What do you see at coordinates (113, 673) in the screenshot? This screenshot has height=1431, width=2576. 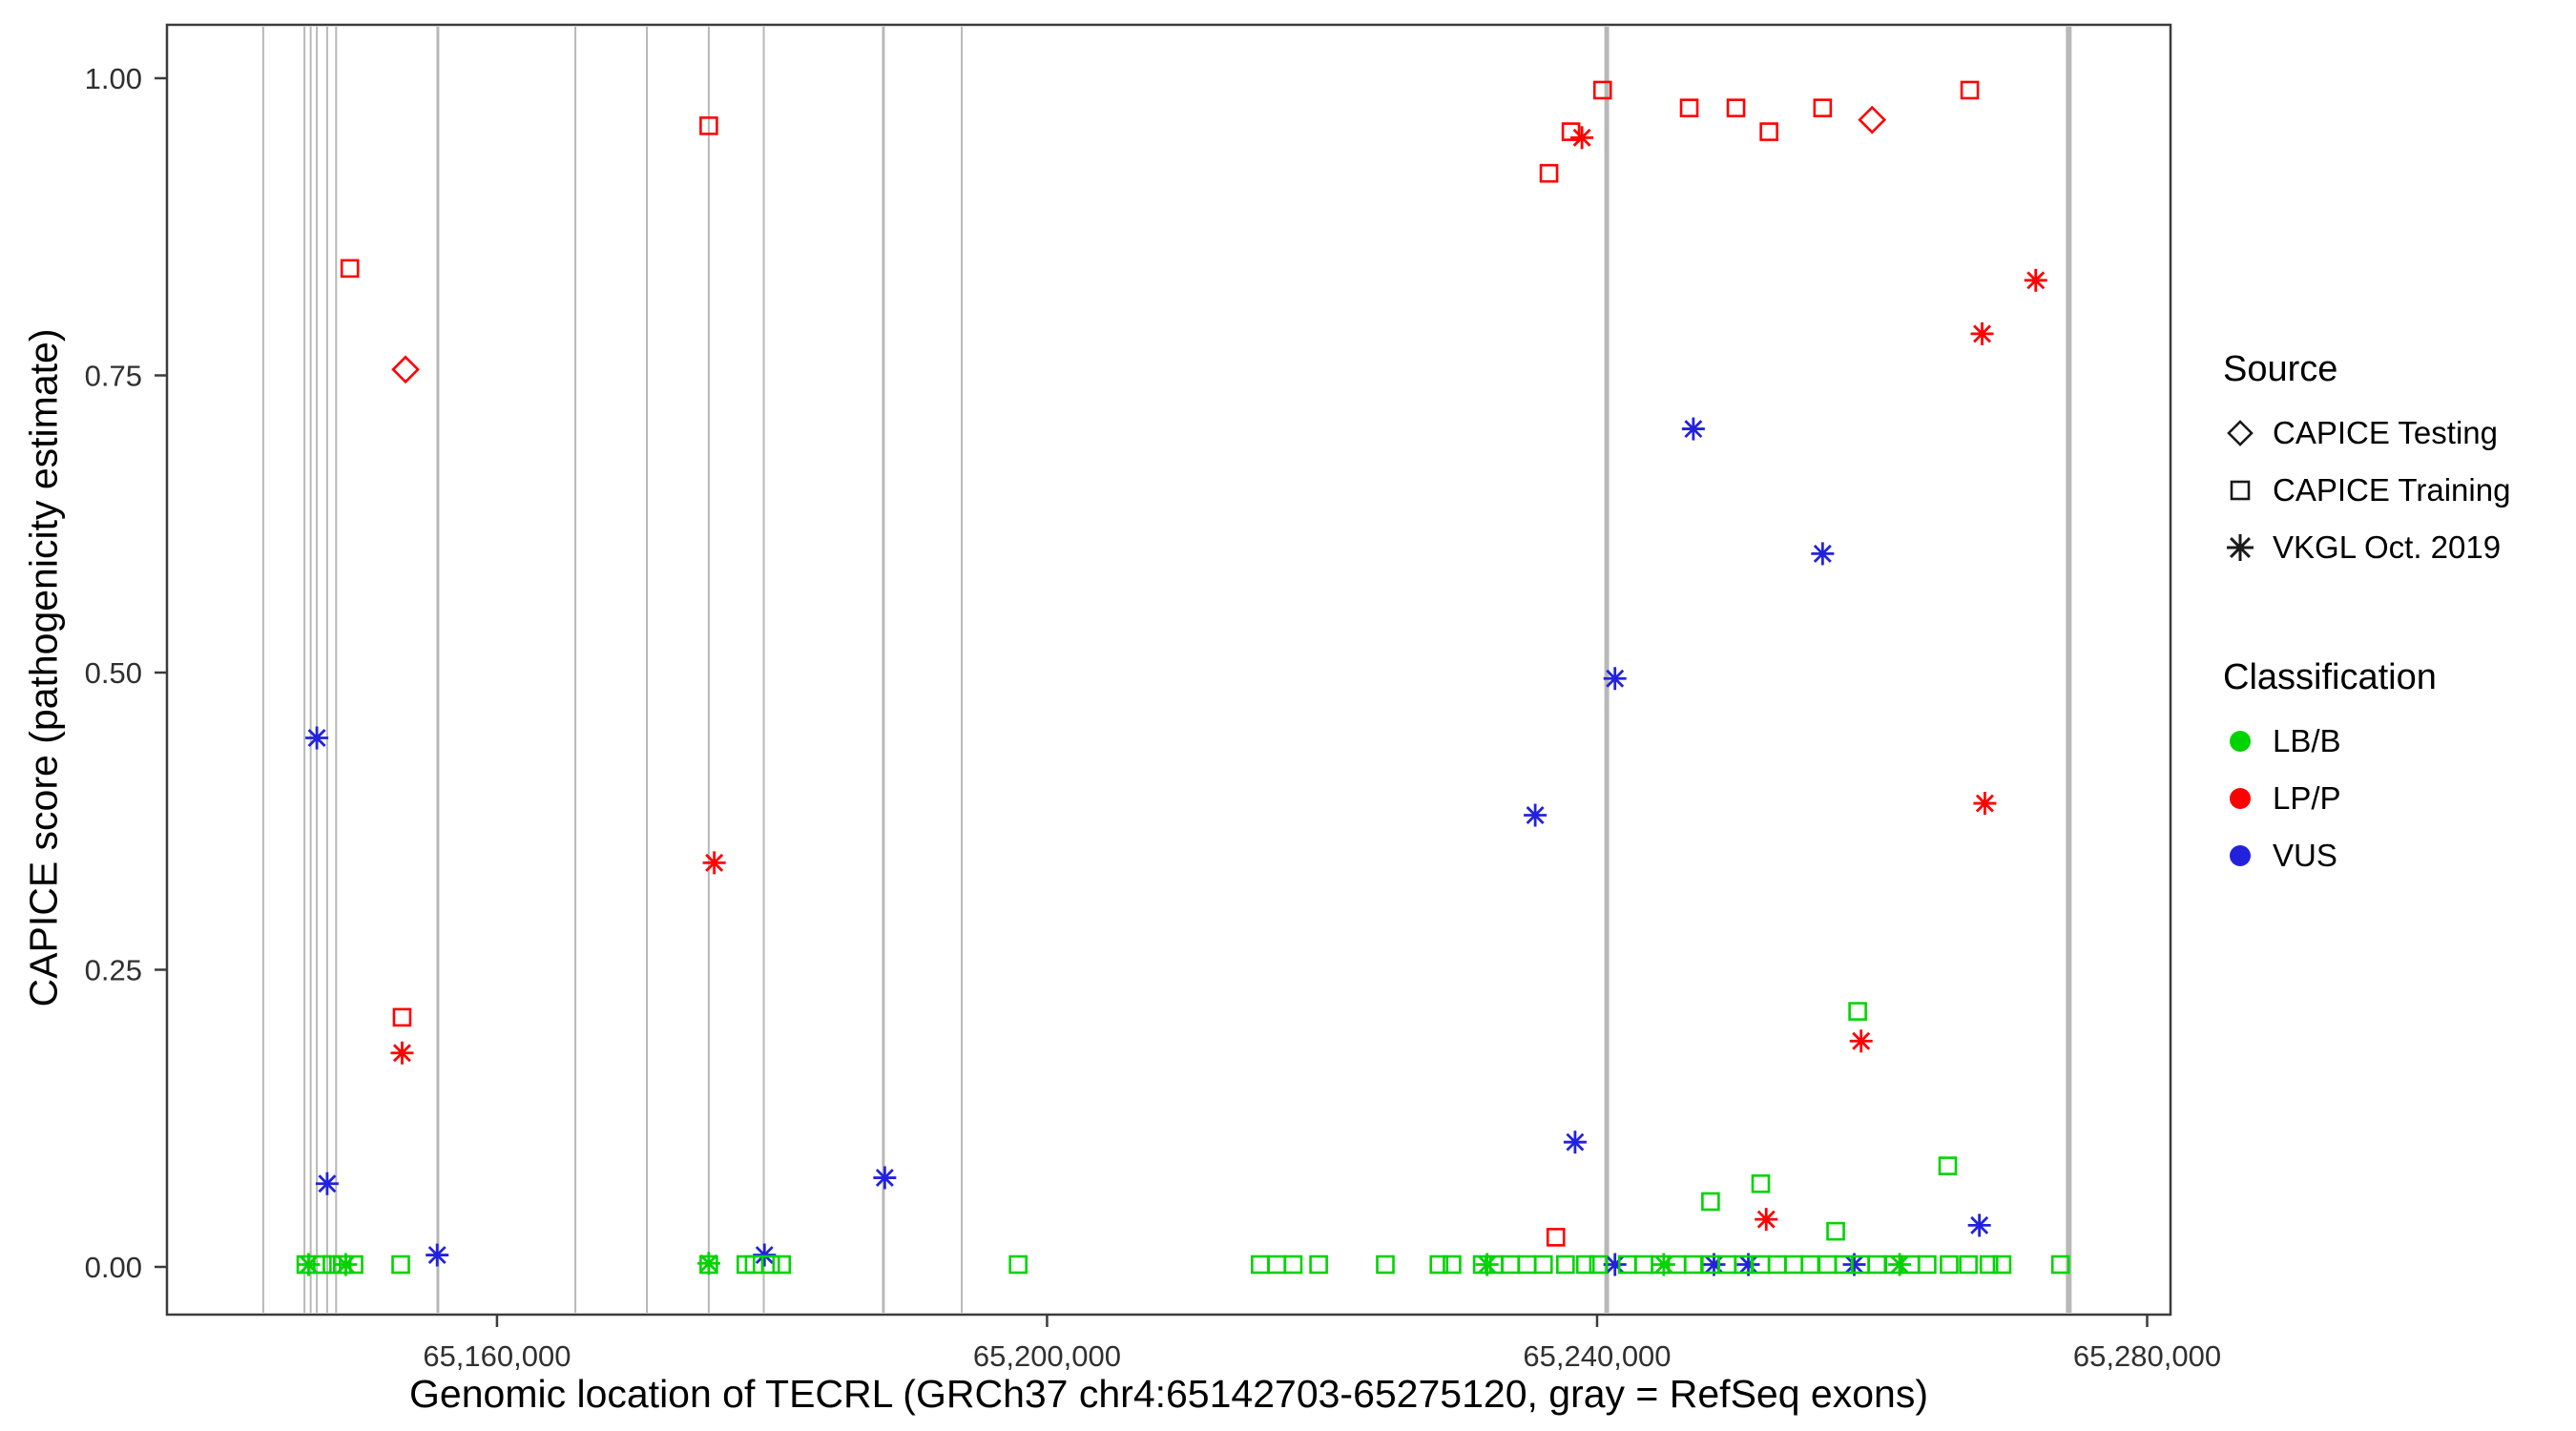 I see `y-tick-label: 0.50` at bounding box center [113, 673].